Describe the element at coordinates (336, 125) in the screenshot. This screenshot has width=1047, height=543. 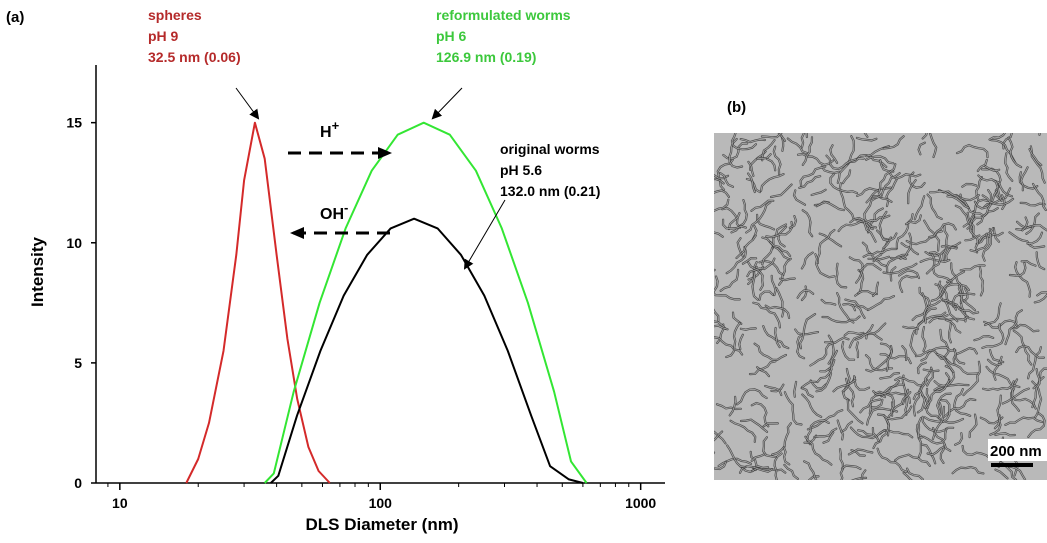
I see `ion-charge: +` at that location.